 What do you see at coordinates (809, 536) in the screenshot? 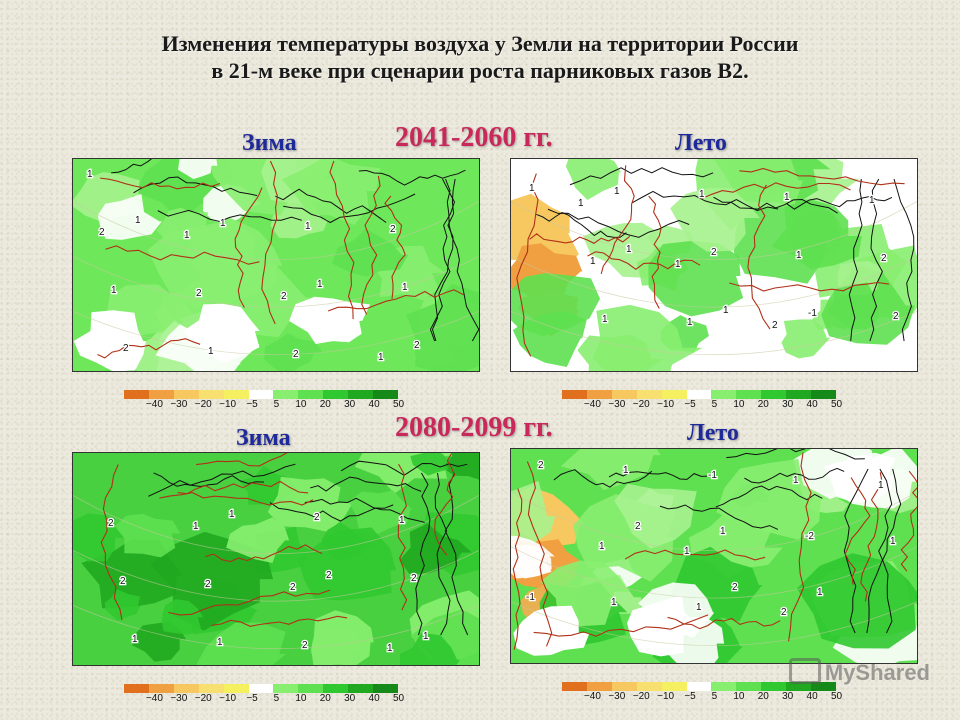
I see `isoline-label: -2` at bounding box center [809, 536].